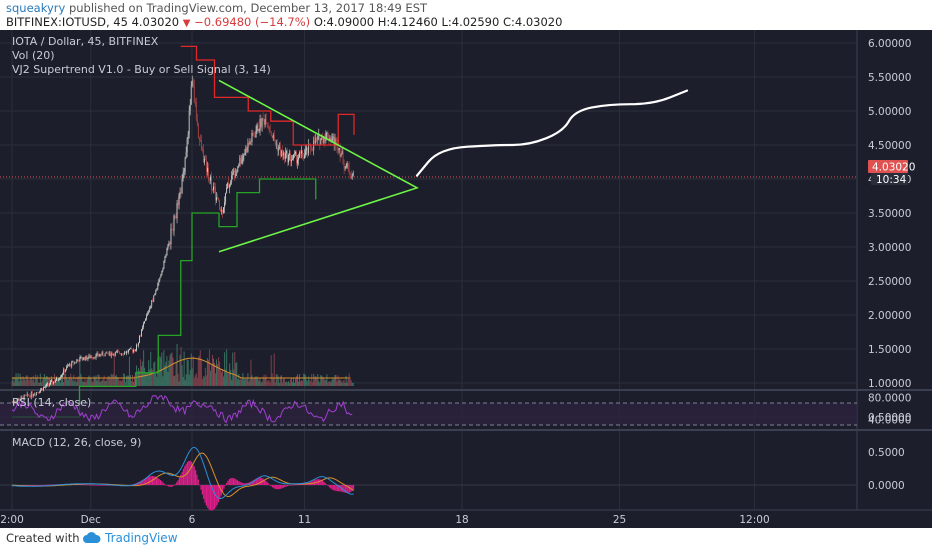 The image size is (932, 550). What do you see at coordinates (130, 538) in the screenshot?
I see `tradingview-logo: TradingView` at bounding box center [130, 538].